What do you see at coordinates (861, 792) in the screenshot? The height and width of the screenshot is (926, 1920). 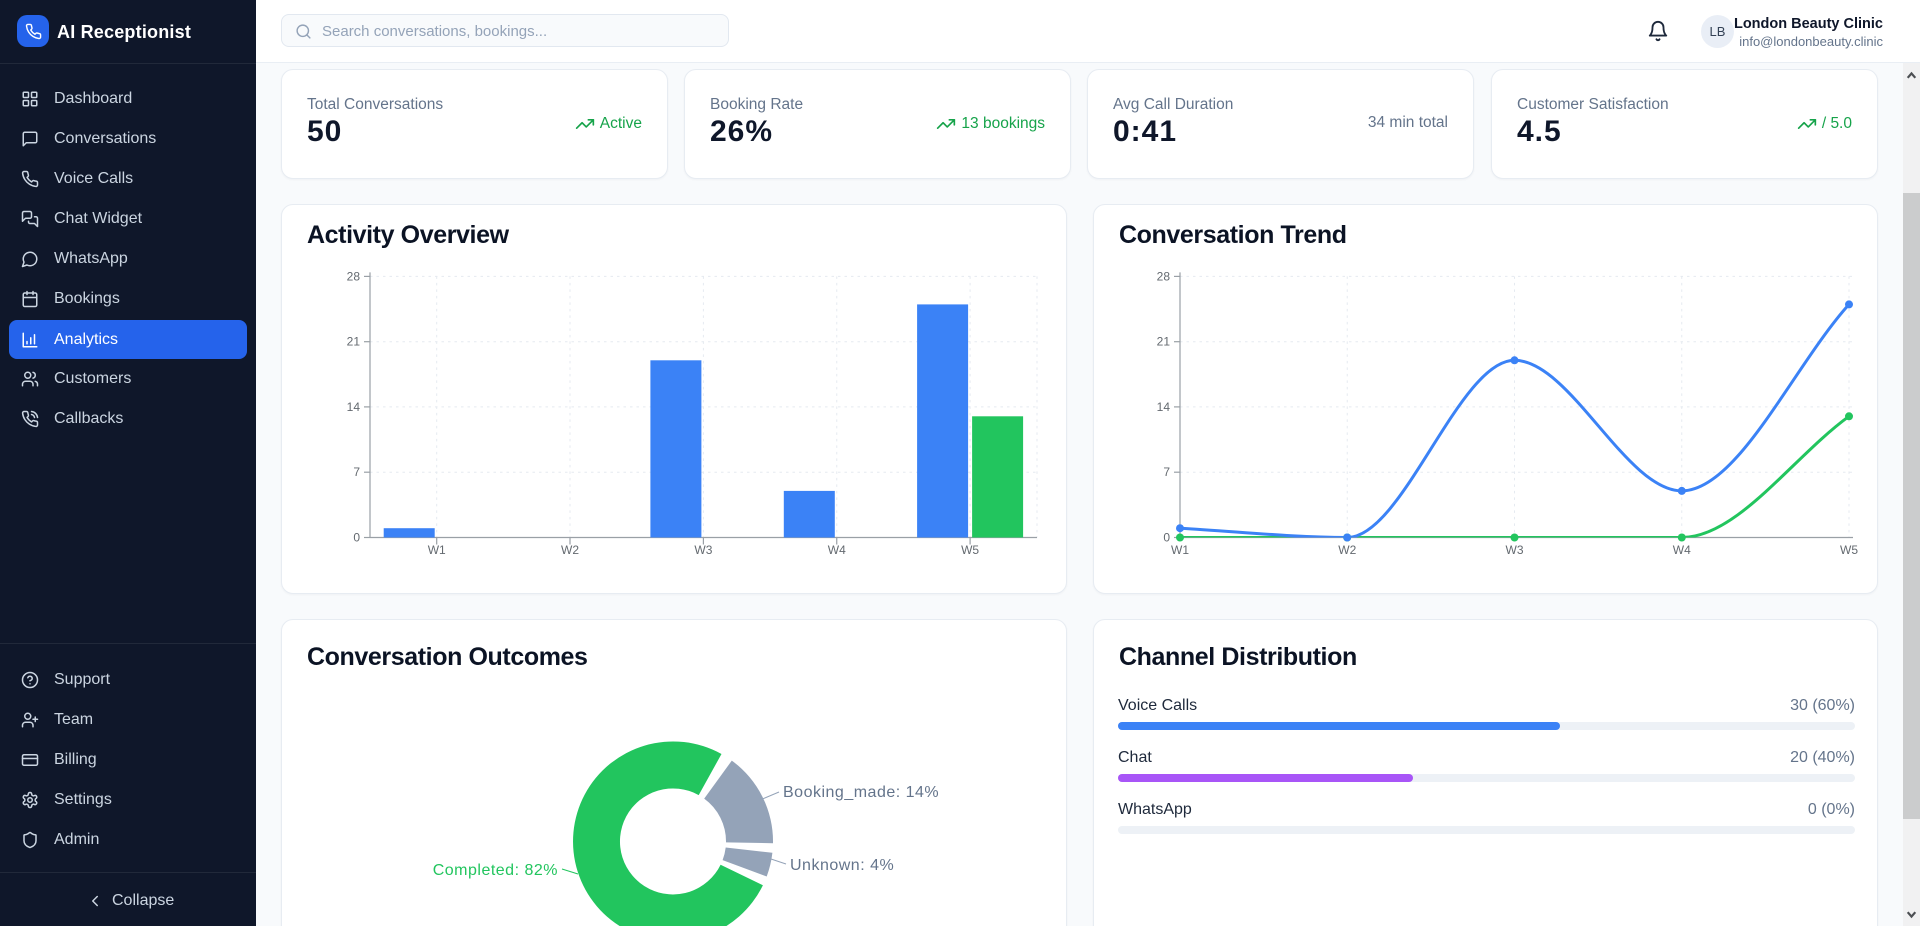 I see `svg-text: Booking_made: 14%` at bounding box center [861, 792].